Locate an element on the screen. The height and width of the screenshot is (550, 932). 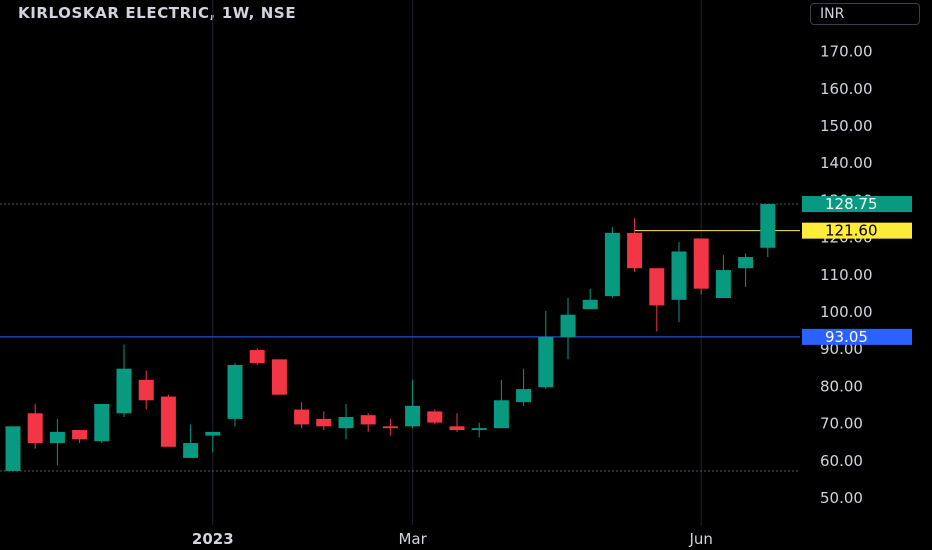
x-tick-label-2: Jun is located at coordinates (700, 539).